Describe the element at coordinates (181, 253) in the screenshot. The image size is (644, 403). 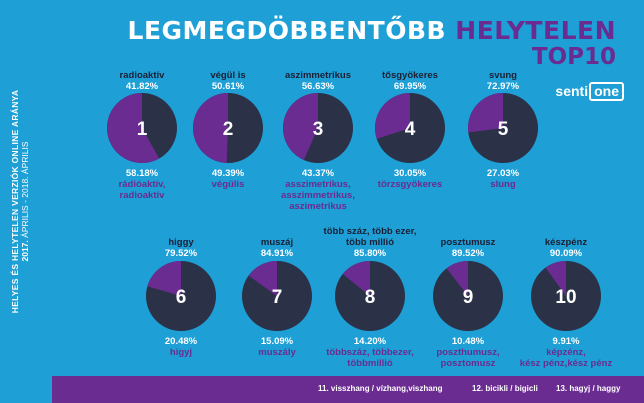
I see `top-value-6: 79.52%` at that location.